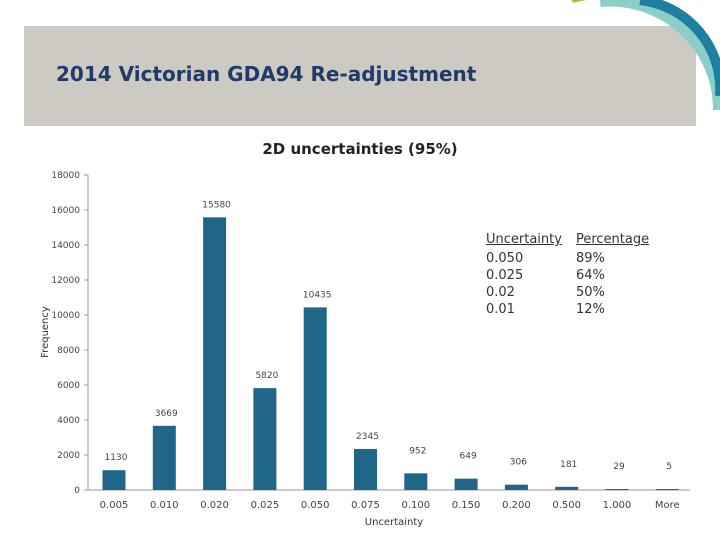 The width and height of the screenshot is (720, 540). Describe the element at coordinates (574, 292) in the screenshot. I see `table-row: 0.02 50%` at that location.